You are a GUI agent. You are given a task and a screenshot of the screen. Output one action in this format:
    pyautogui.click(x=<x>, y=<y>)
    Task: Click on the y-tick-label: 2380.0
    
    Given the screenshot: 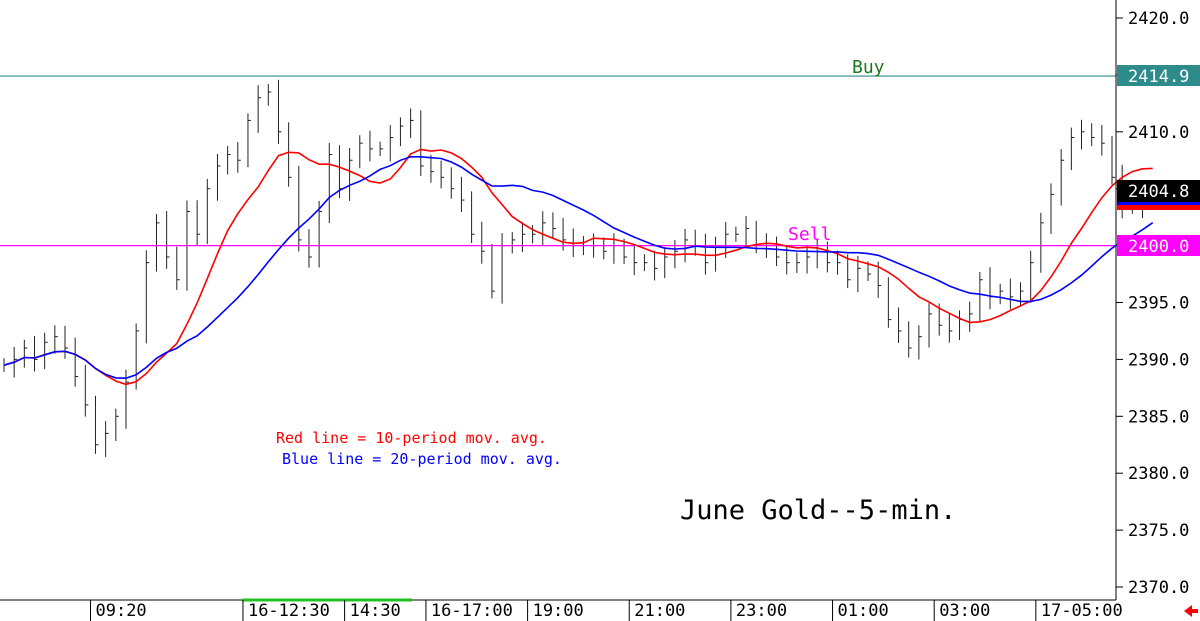 What is the action you would take?
    pyautogui.click(x=1158, y=474)
    